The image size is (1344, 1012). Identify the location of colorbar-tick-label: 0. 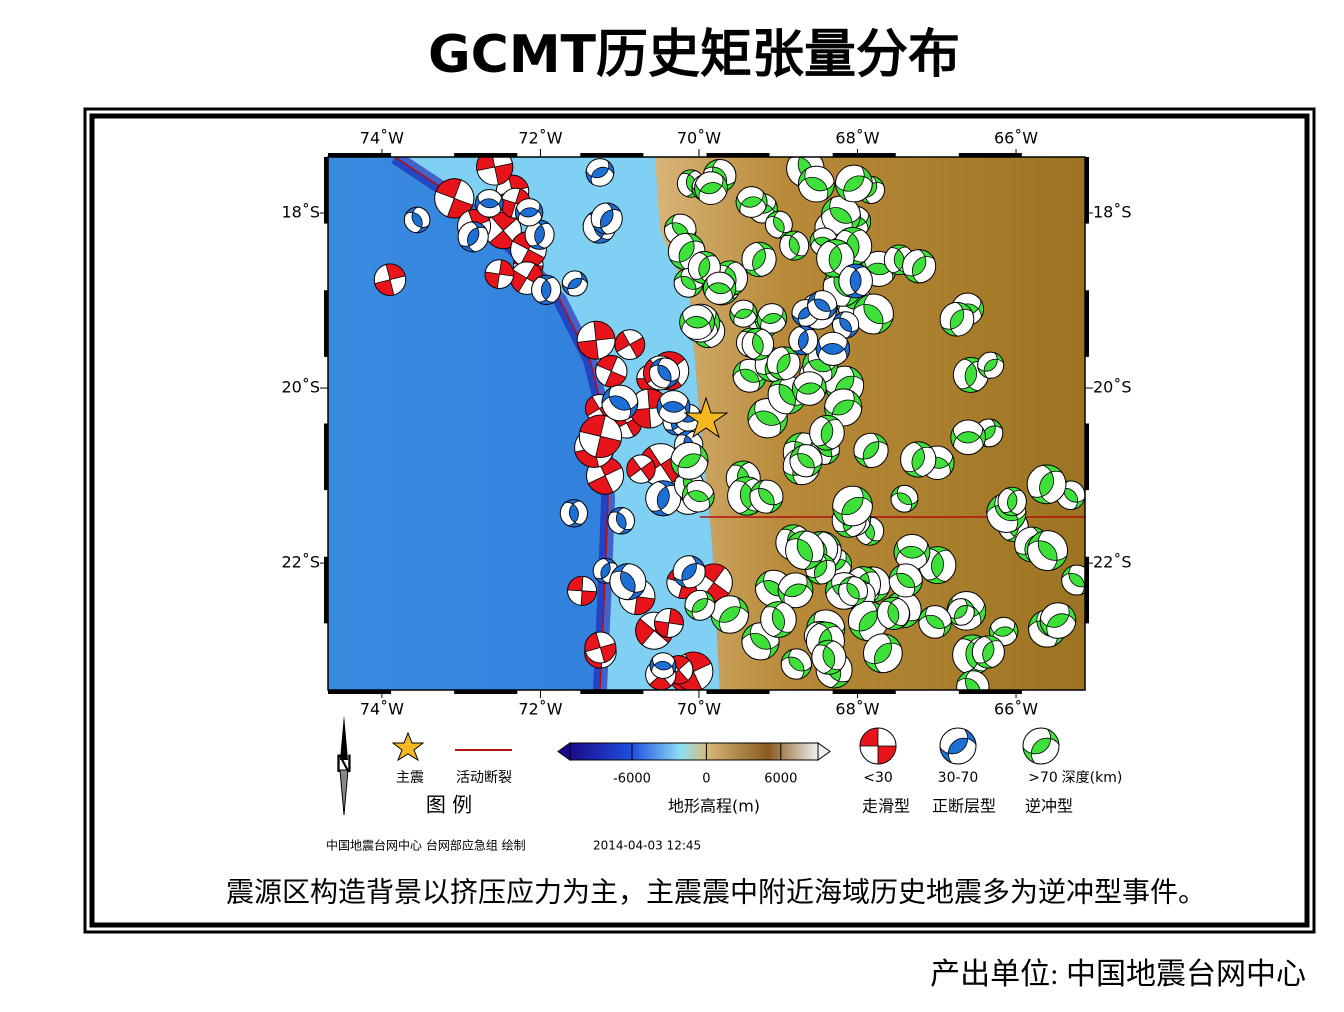
(706, 779).